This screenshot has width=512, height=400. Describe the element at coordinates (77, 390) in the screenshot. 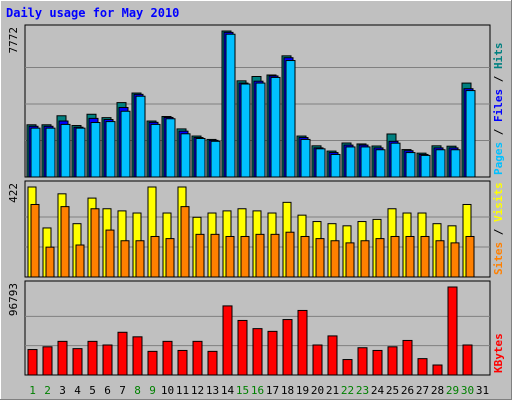

I see `day-label-4: 4` at that location.